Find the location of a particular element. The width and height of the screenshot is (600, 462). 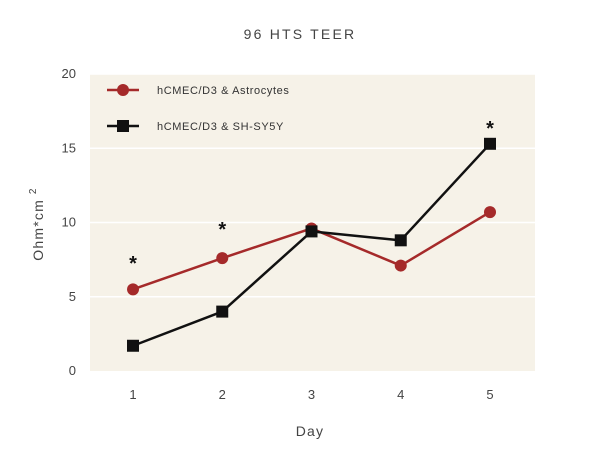

y-axis-label-superscript: 2 is located at coordinates (33, 190).